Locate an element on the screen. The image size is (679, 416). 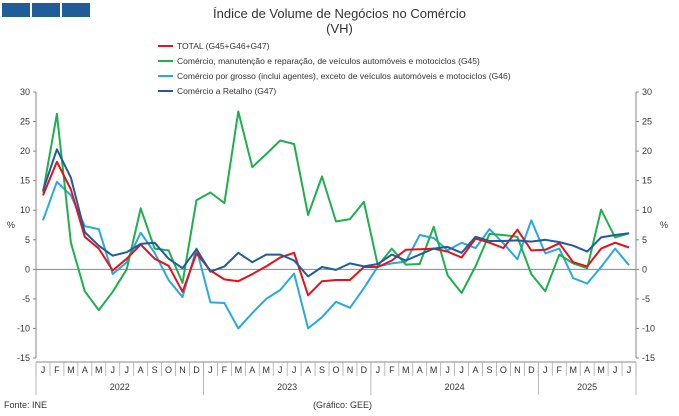
y-axis-unit-left: % is located at coordinates (11, 225).